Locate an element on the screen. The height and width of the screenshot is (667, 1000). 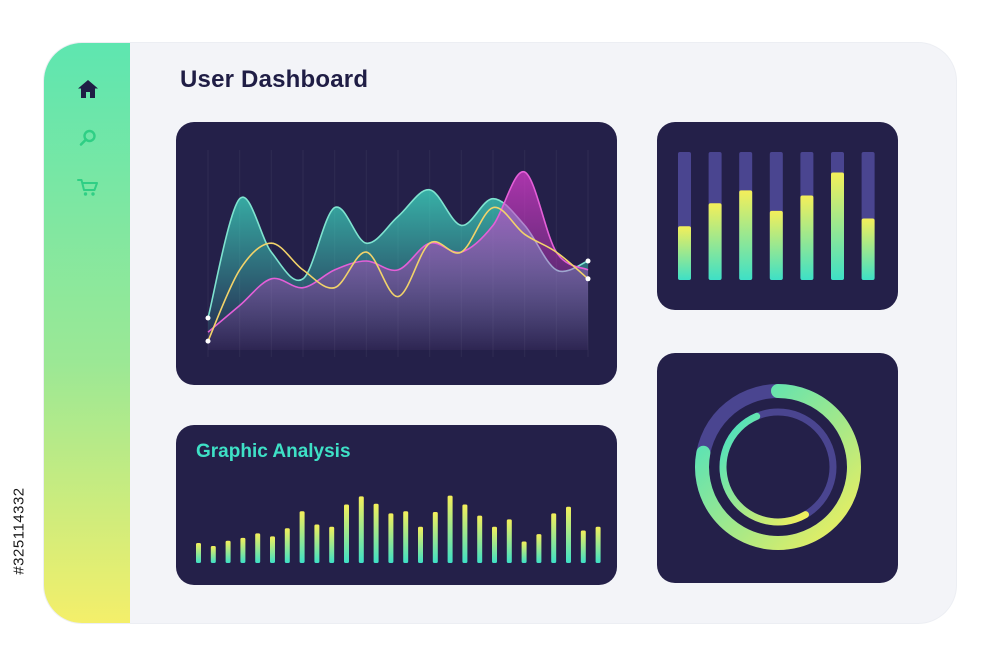
sidebar-item-home is located at coordinates (88, 89).